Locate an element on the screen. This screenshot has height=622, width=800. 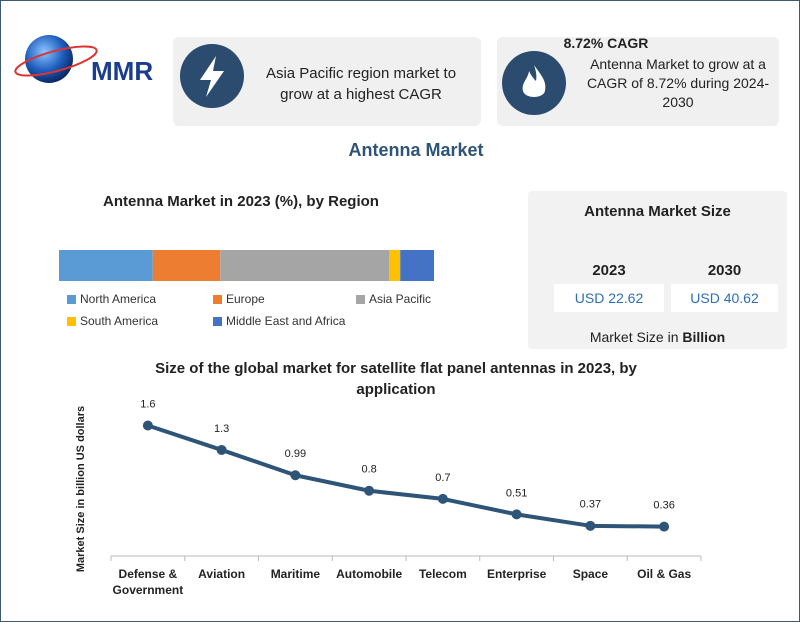
x-tick-label: Enterprise is located at coordinates (516, 574).